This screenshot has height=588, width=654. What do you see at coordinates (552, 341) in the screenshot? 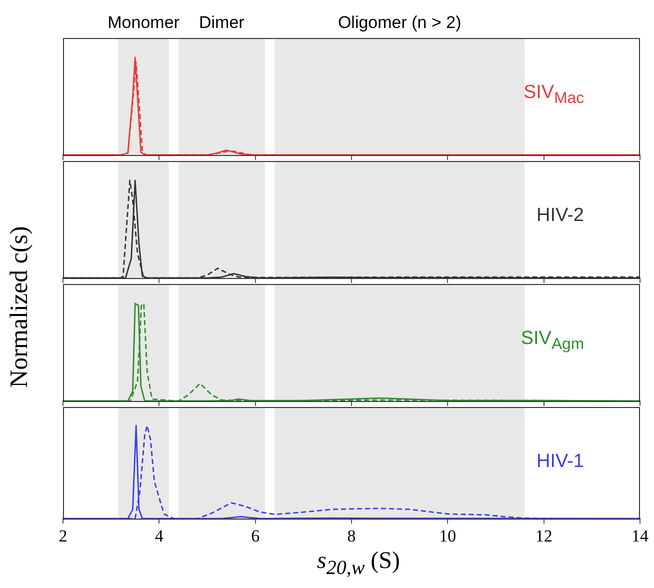
I see `annotation: SIV$_{Agm}$` at bounding box center [552, 341].